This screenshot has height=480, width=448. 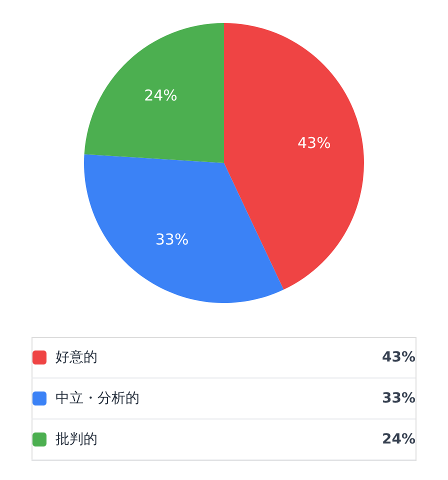 I want to click on legend-label: 批判的, so click(x=77, y=440).